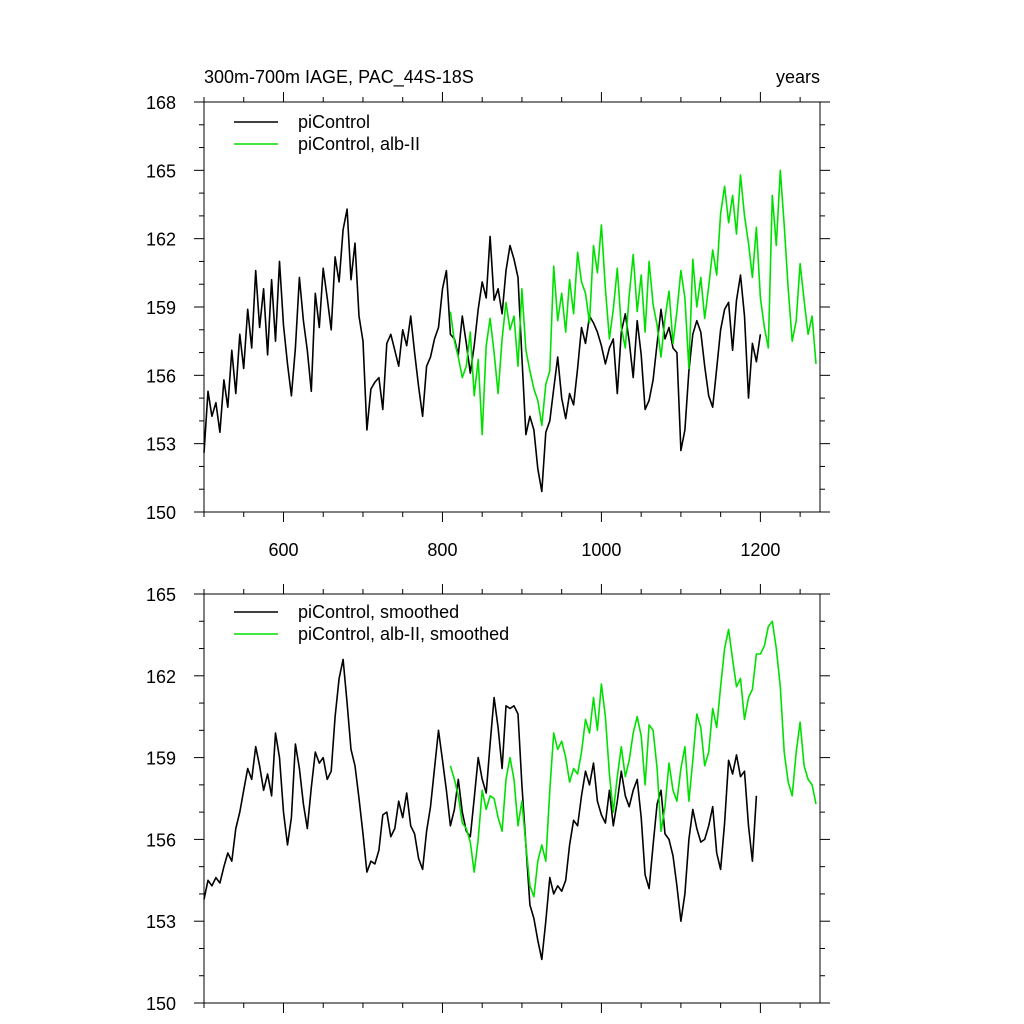  Describe the element at coordinates (403, 634) in the screenshot. I see `legend-label: piControl, alb-II, smoothed` at that location.